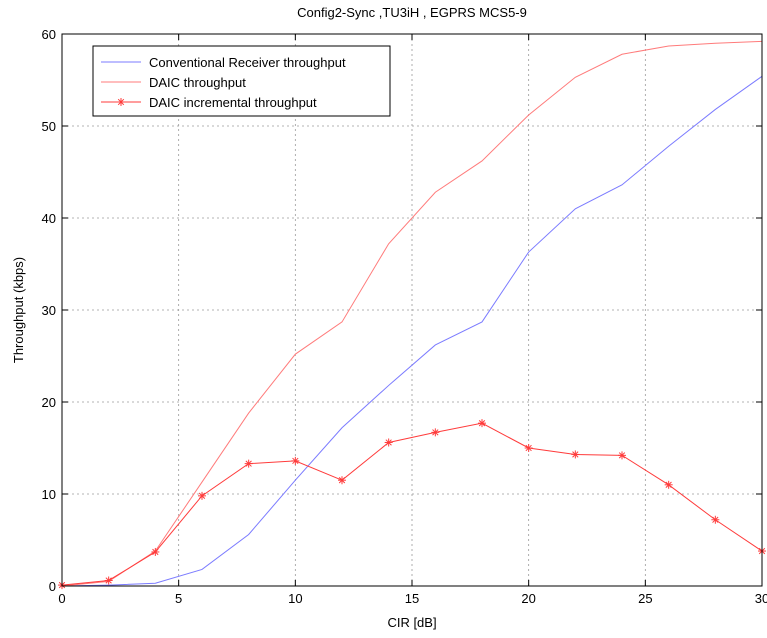 The image size is (767, 638). Describe the element at coordinates (49, 34) in the screenshot. I see `y-tick-label: 60` at that location.